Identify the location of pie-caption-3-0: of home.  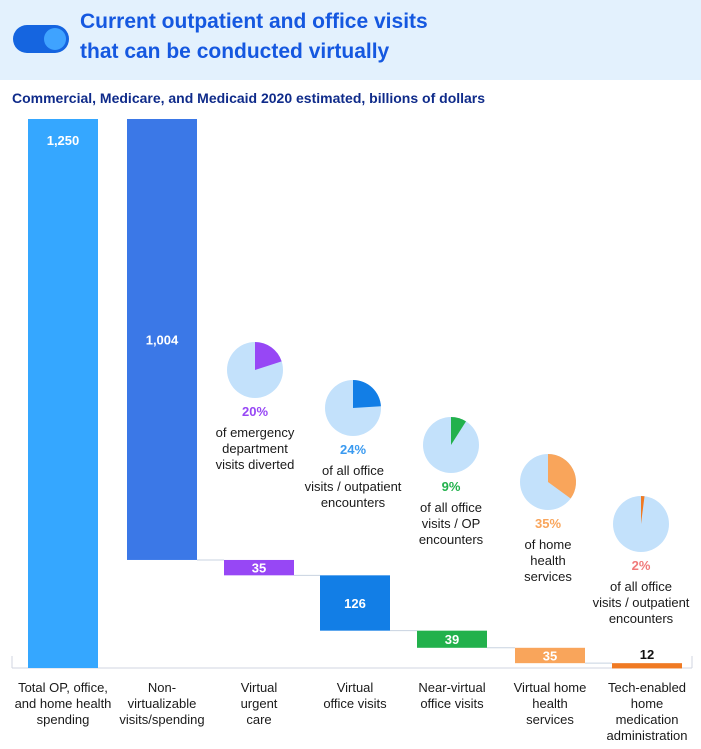
(548, 544).